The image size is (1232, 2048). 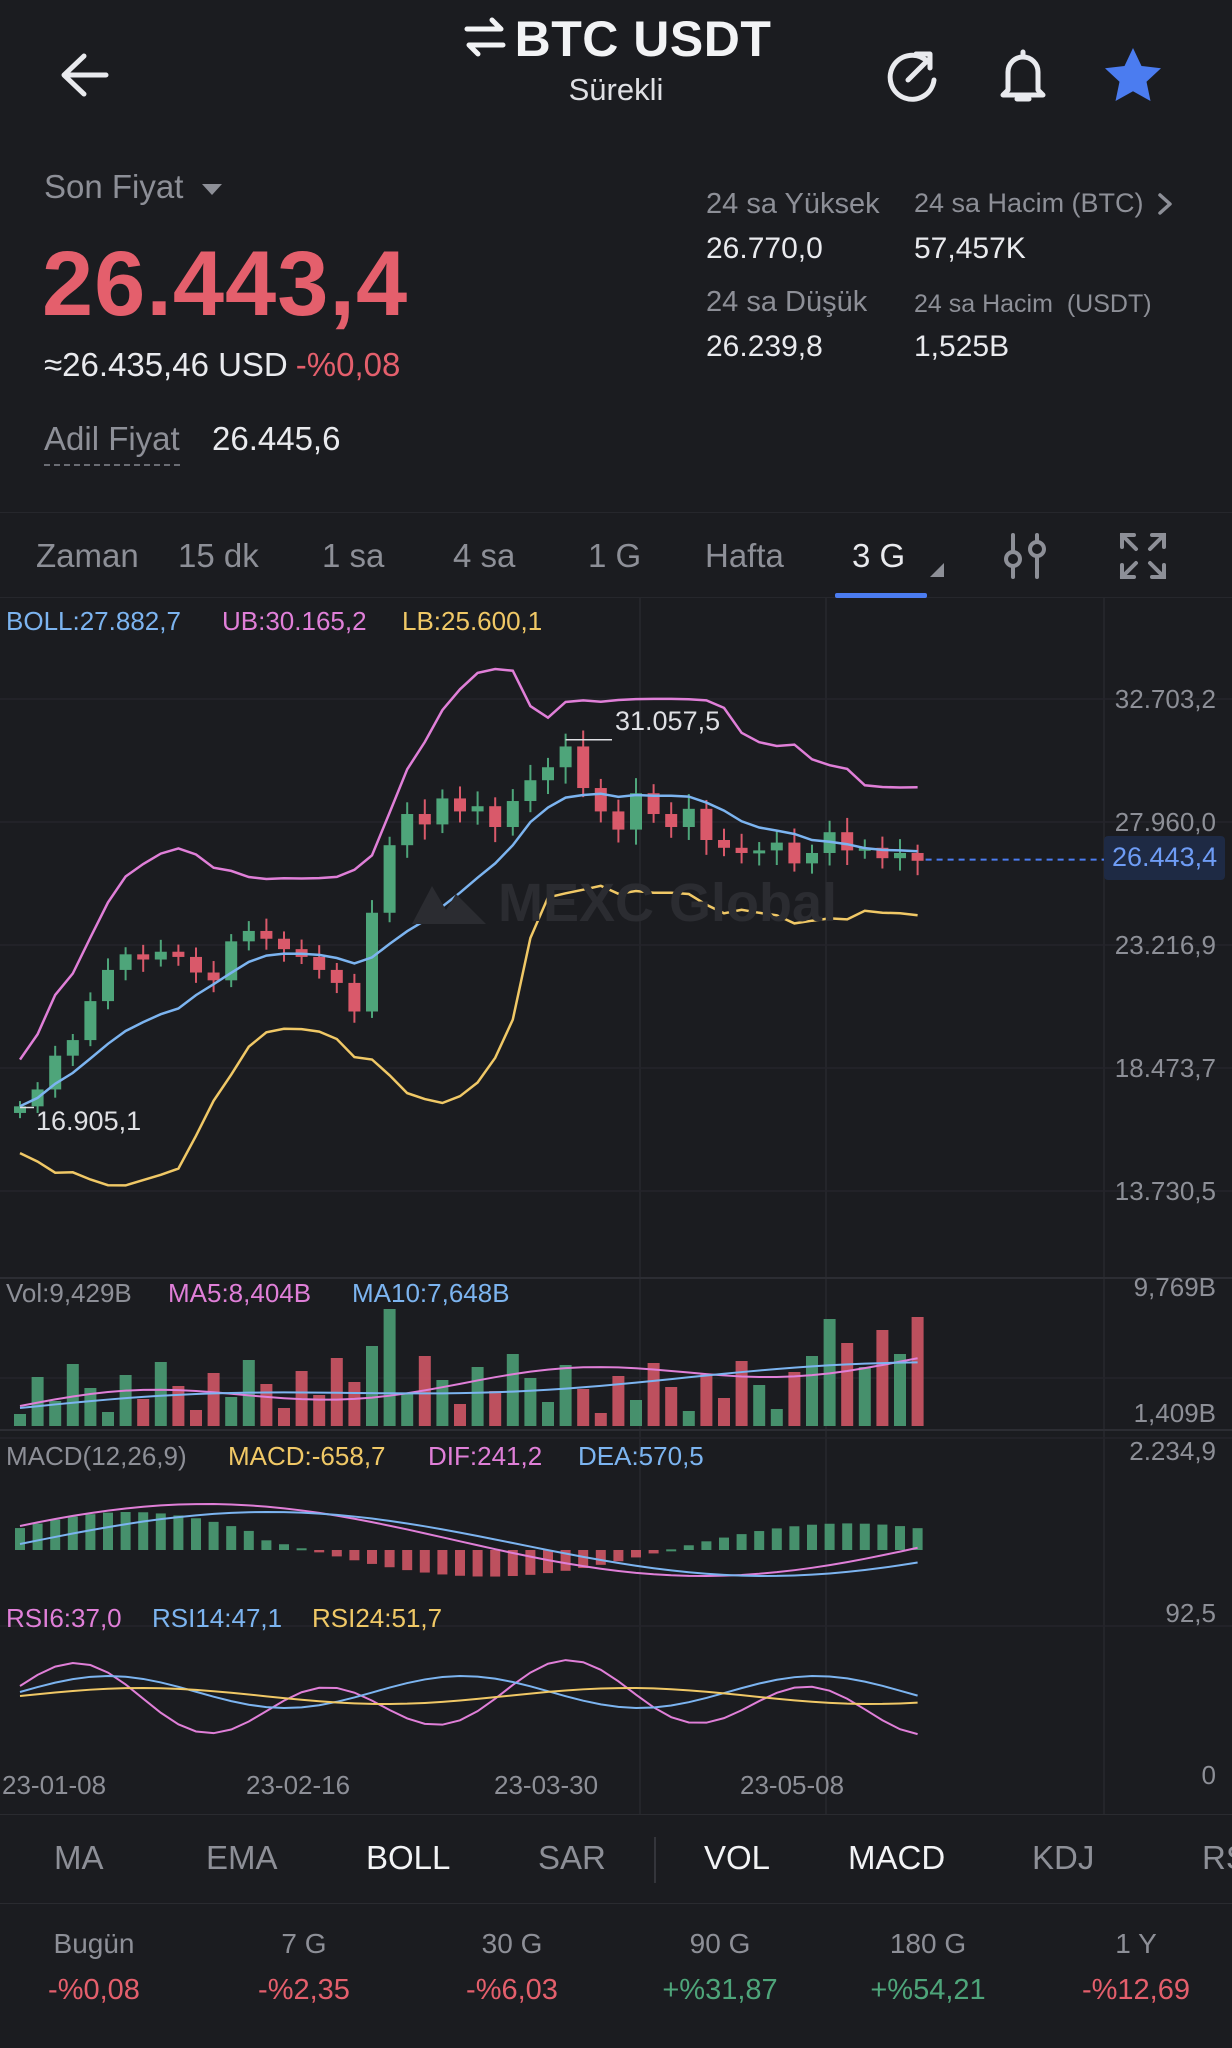 I want to click on boll-upper-band, so click(x=468, y=864).